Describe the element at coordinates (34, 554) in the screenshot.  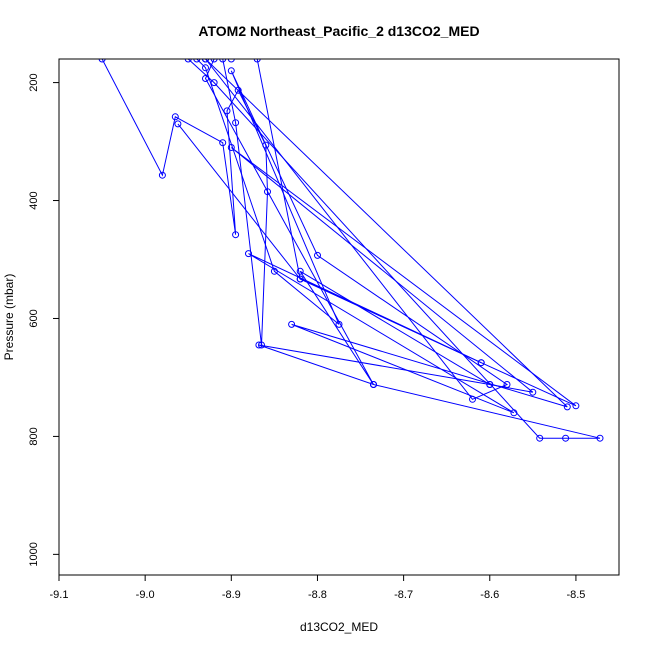
I see `y-tick-label: 1000` at that location.